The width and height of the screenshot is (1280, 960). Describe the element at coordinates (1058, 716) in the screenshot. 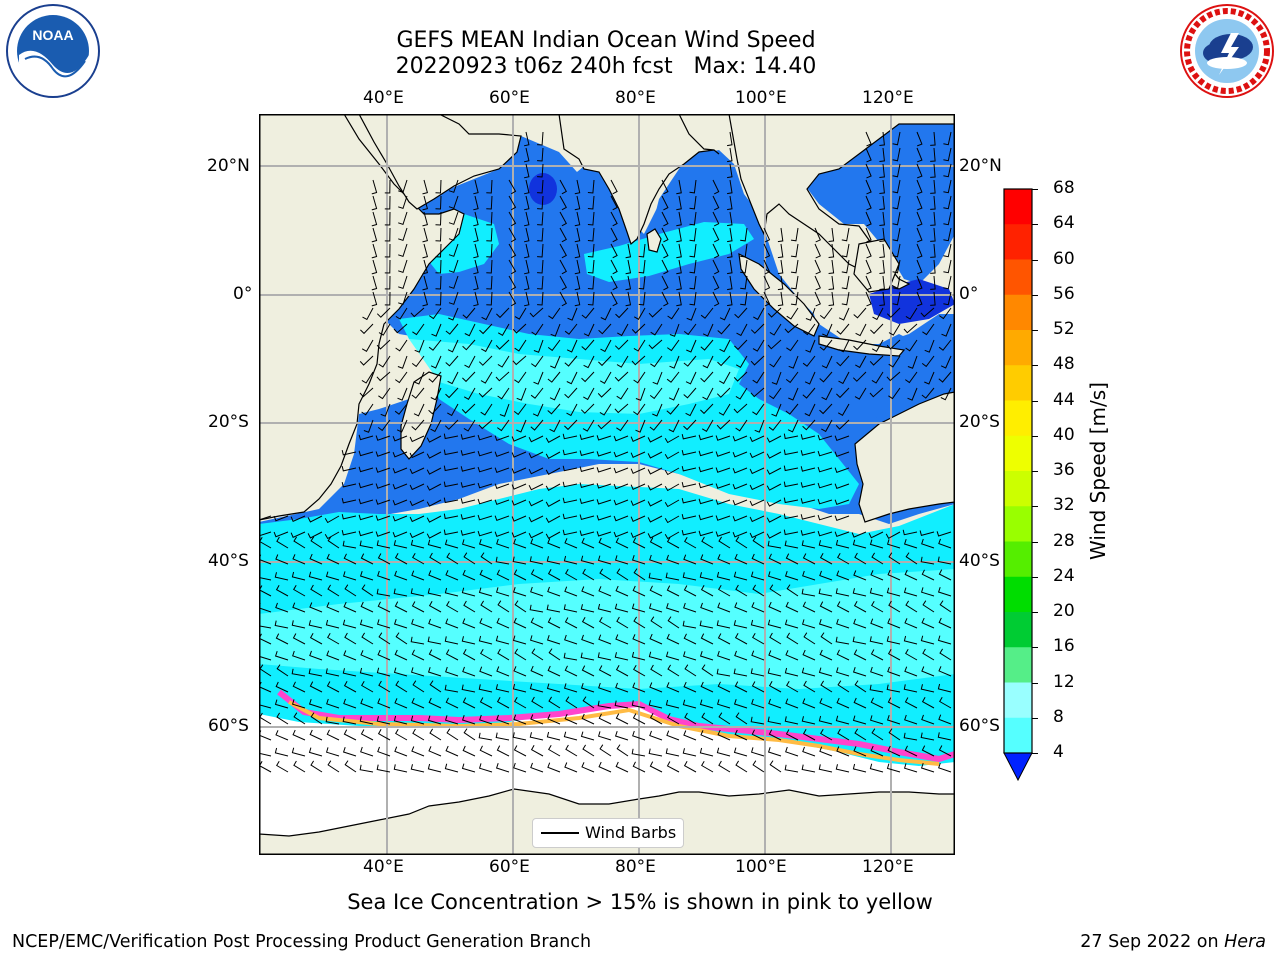

I see `colorbar-tick: 8` at that location.